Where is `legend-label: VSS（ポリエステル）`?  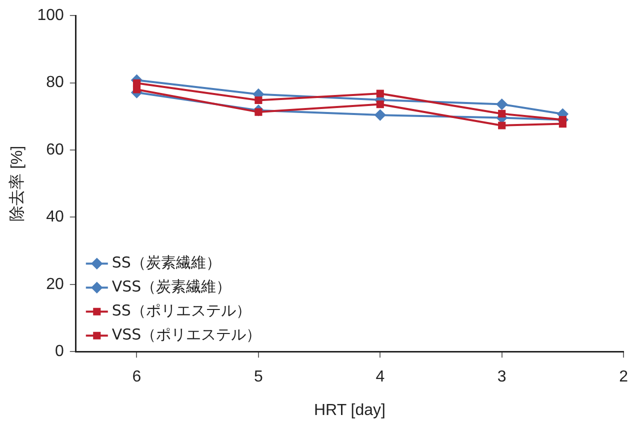
legend-label: VSS（ポリエステル） is located at coordinates (187, 334).